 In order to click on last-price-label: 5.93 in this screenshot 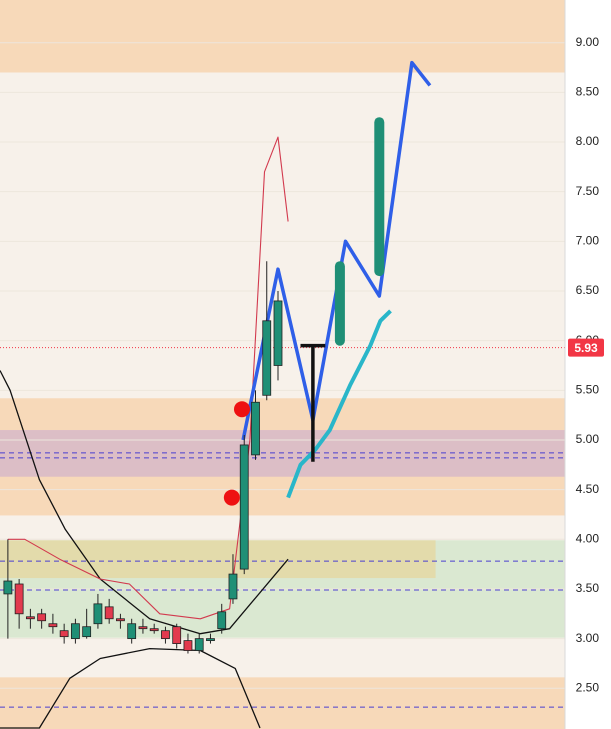, I will do `click(586, 348)`.